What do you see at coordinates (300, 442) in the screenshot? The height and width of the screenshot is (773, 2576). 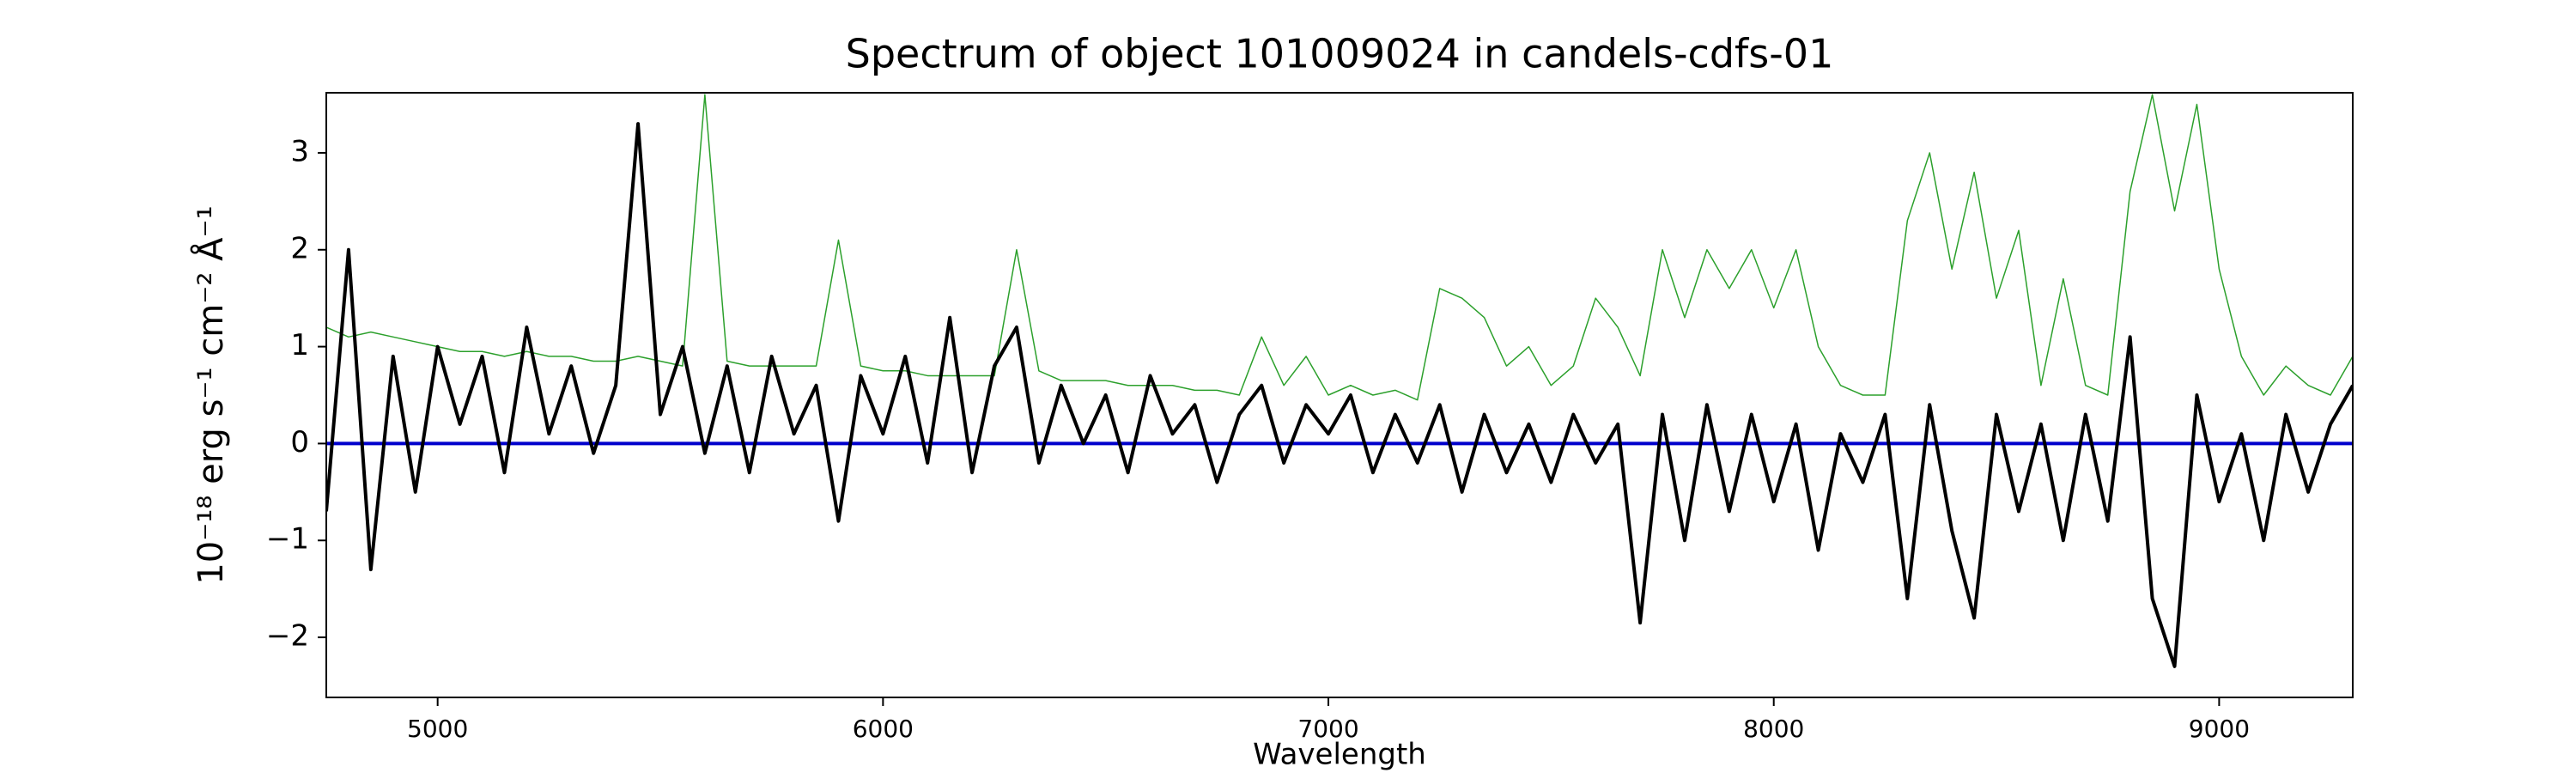 I see `y-tick-label: 0` at bounding box center [300, 442].